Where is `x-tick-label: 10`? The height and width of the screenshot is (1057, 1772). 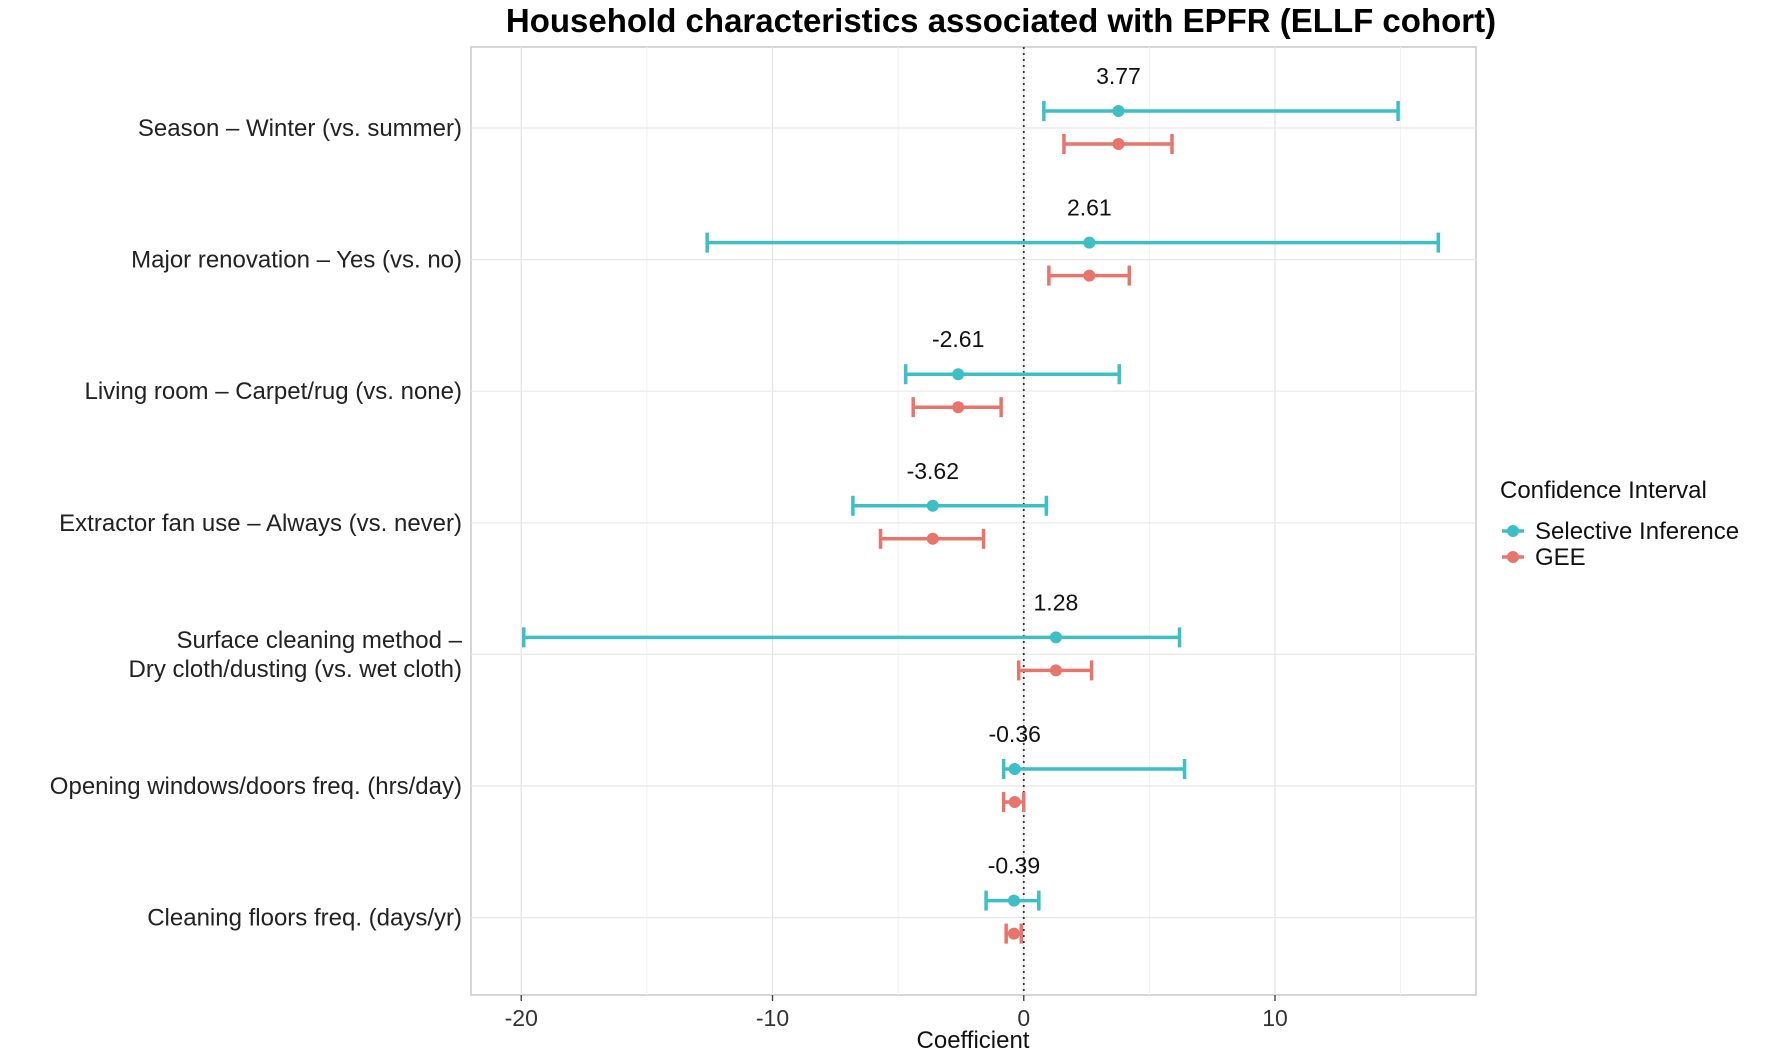 x-tick-label: 10 is located at coordinates (1275, 1018).